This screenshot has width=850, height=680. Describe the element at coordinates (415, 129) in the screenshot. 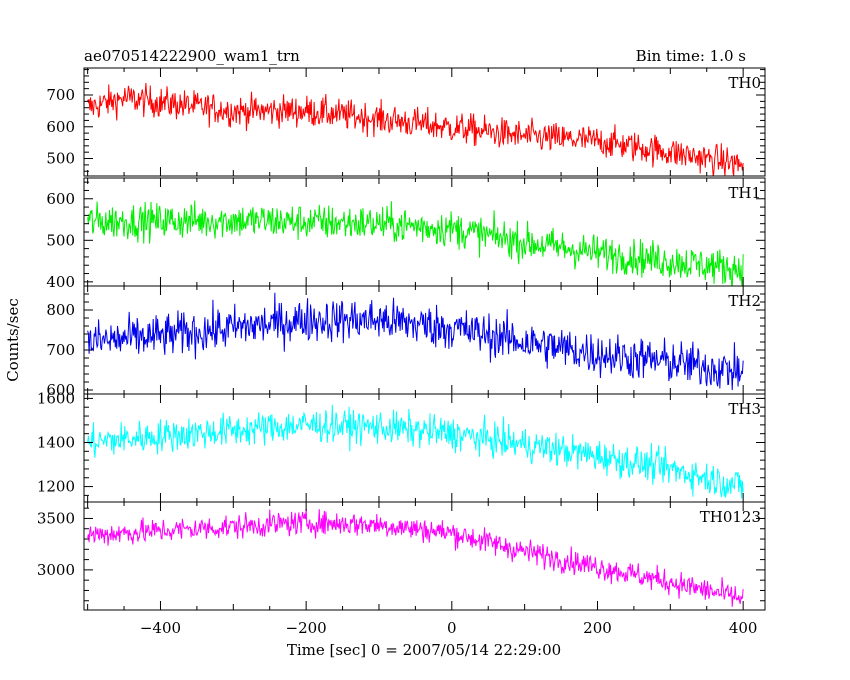

I see `series-line-th0` at that location.